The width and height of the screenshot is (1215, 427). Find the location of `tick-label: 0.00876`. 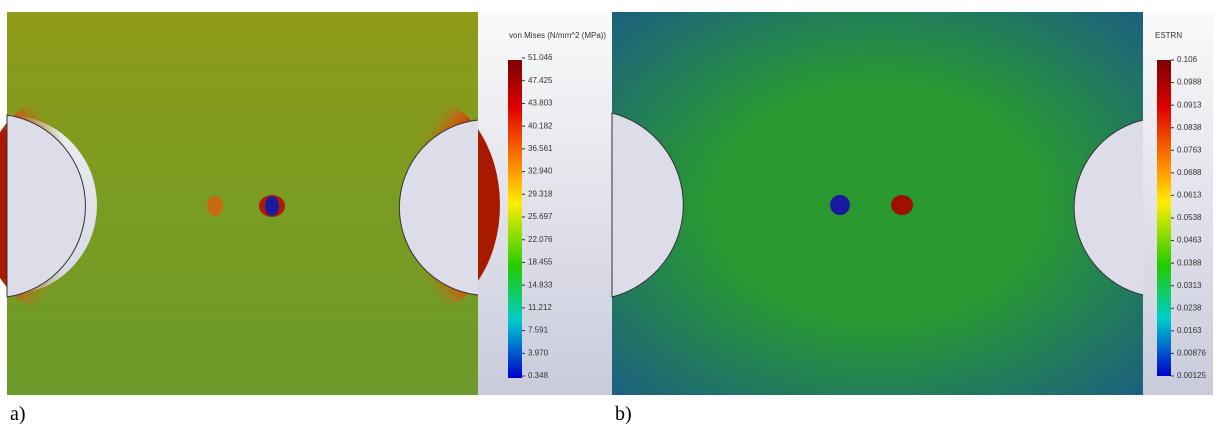

tick-label: 0.00876 is located at coordinates (1191, 353).